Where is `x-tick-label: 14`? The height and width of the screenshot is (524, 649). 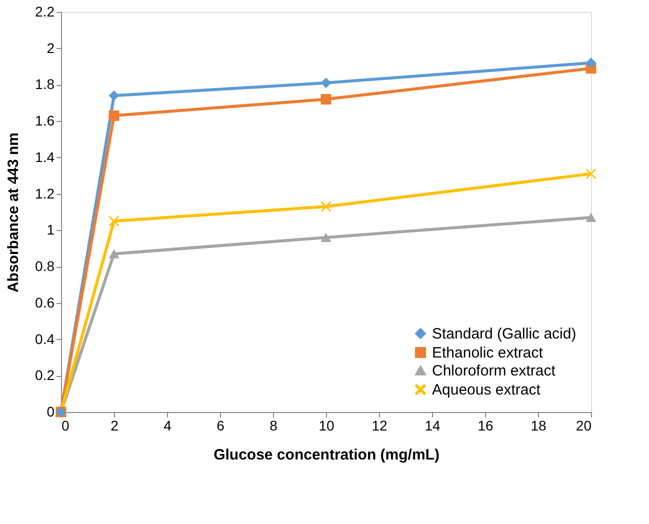 x-tick-label: 14 is located at coordinates (432, 426).